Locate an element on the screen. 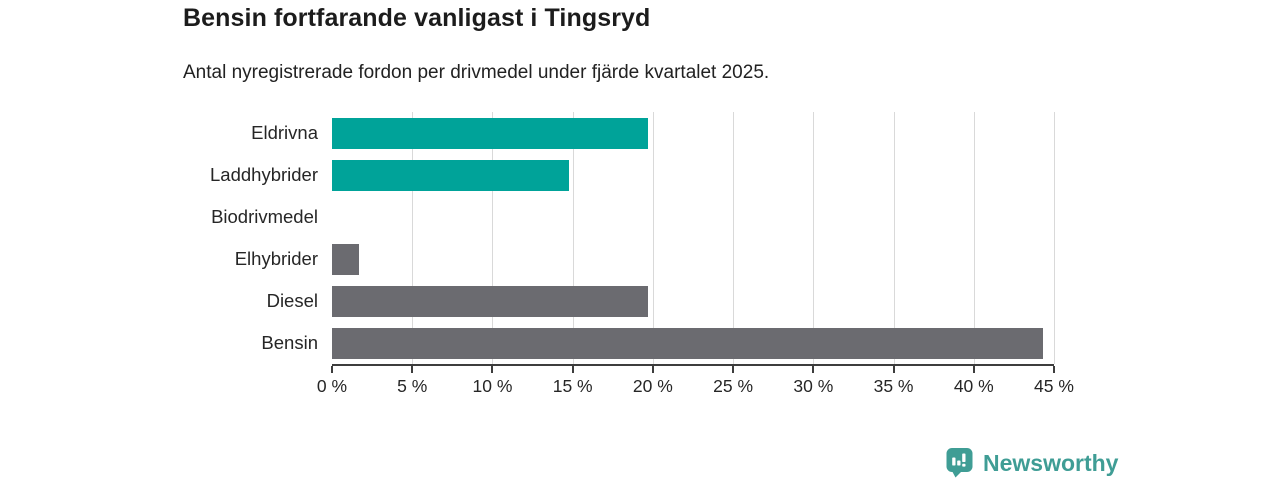 The image size is (1280, 480). chart-title: Bensin fortfarande vanligast i Tingsryd is located at coordinates (417, 18).